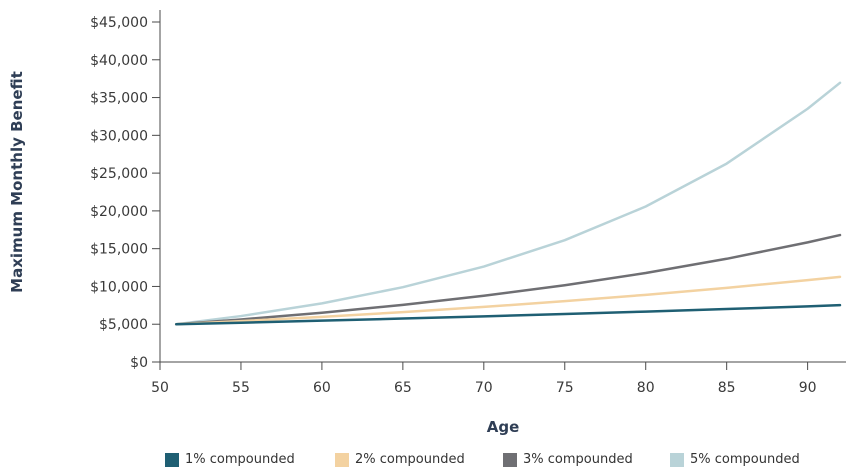  Describe the element at coordinates (241, 388) in the screenshot. I see `x-tick-label: 55` at that location.